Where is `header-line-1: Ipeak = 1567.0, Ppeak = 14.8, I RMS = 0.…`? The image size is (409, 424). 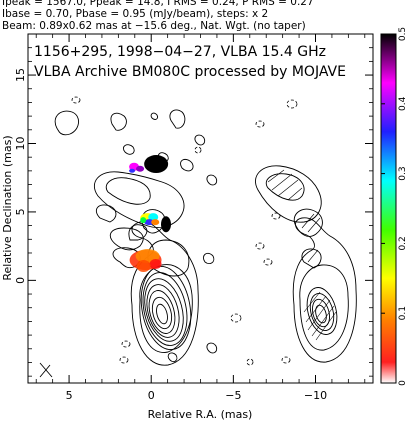 header-line-1: Ipeak = 1567.0, Ppeak = 14.8, I RMS = 0.… is located at coordinates (158, 4).